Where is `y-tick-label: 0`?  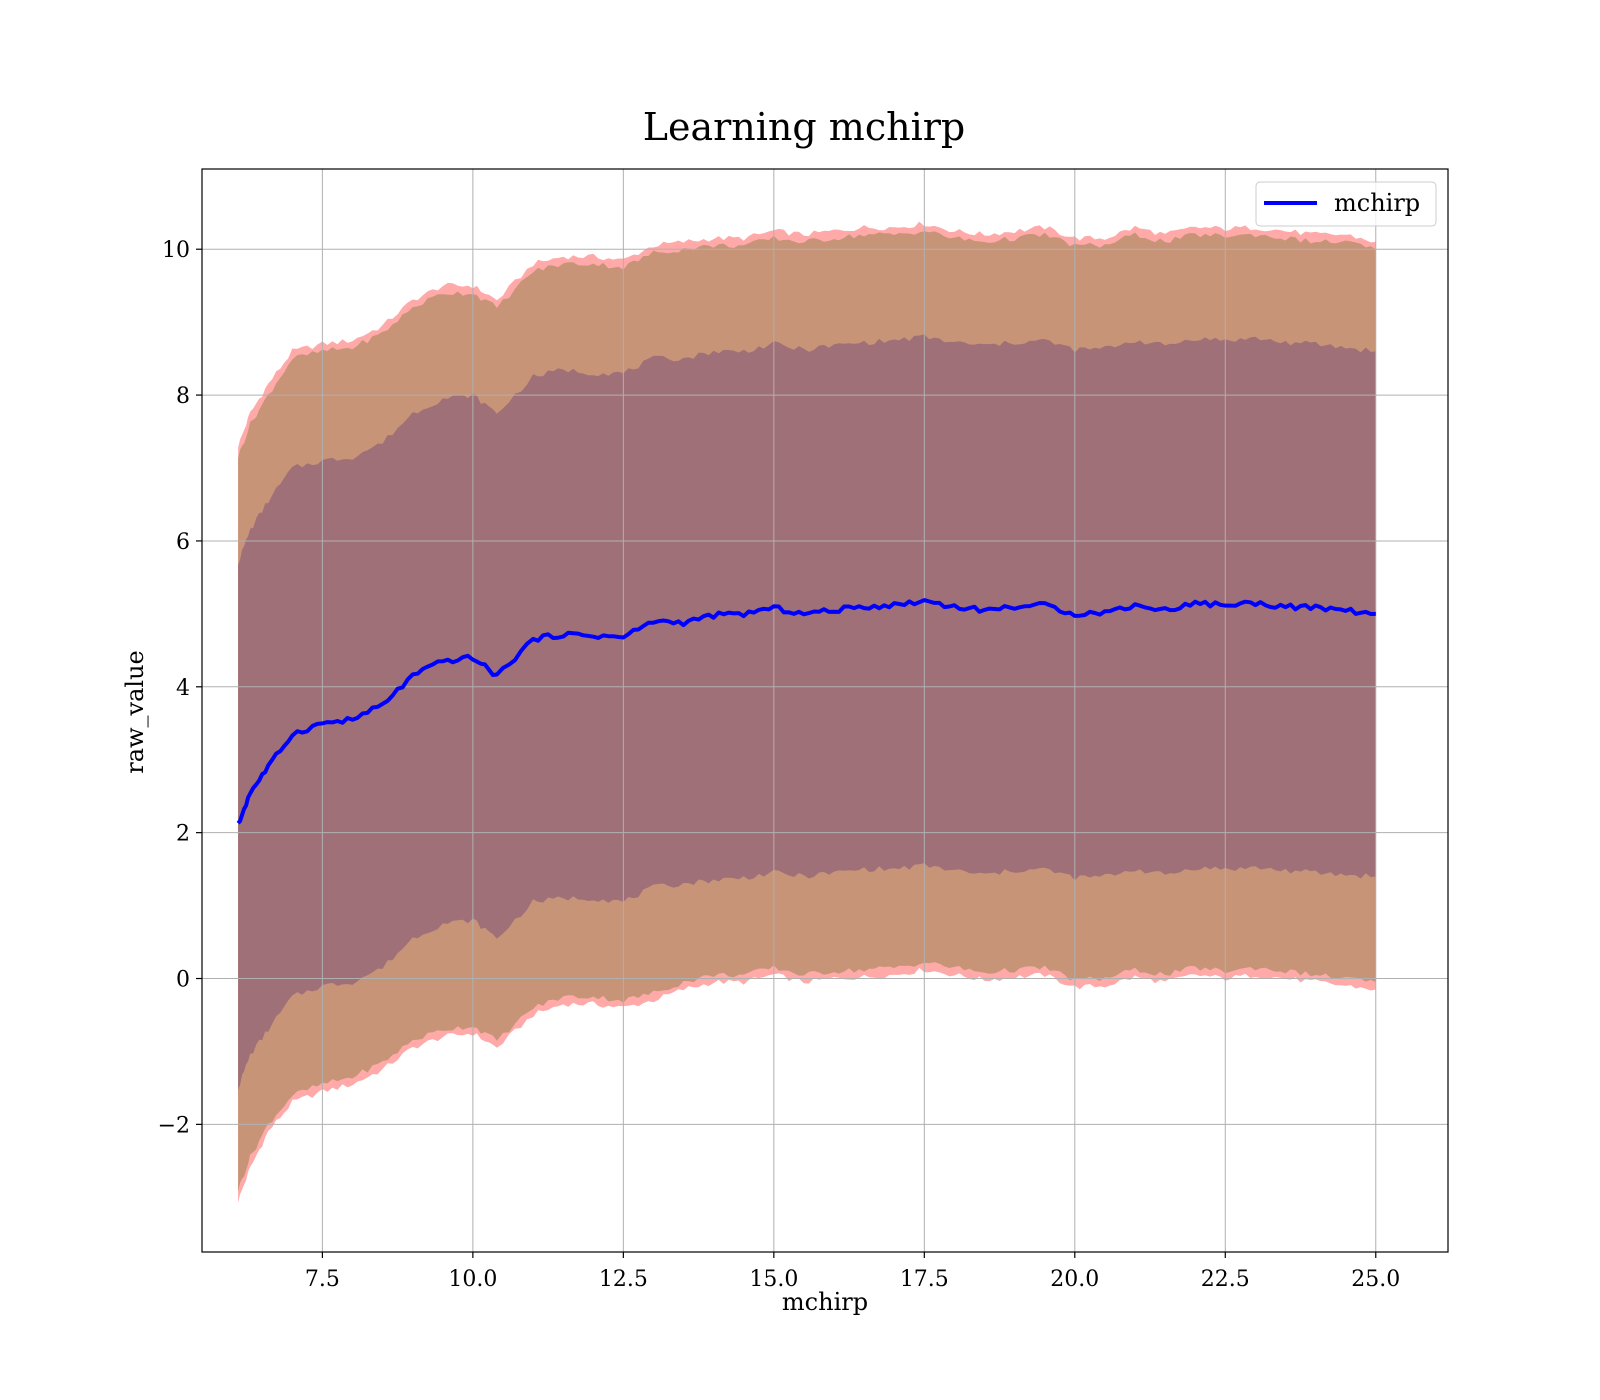 y-tick-label: 0 is located at coordinates (183, 980).